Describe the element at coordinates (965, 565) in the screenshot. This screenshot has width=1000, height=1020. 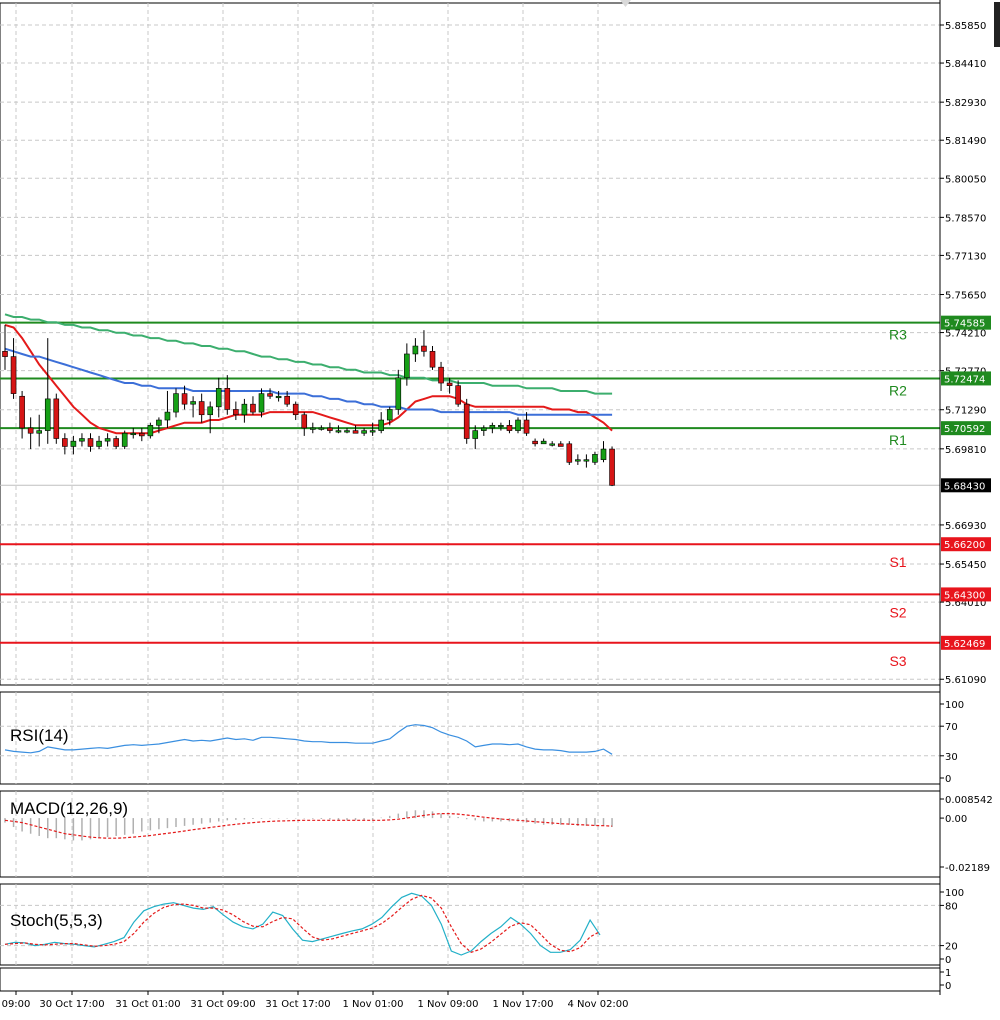
I see `price-tick-label: 5.65450` at that location.